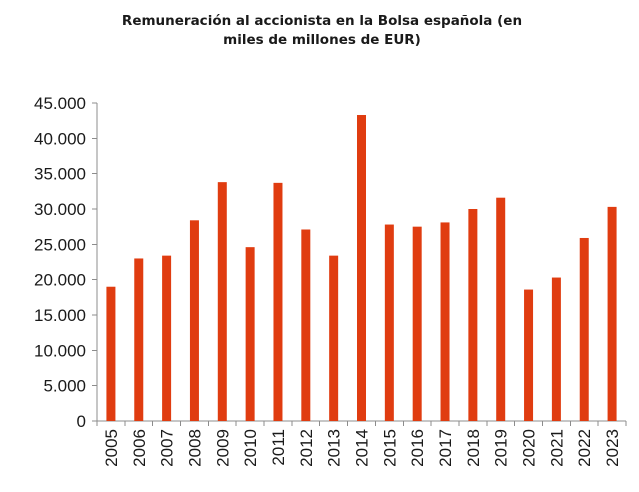 Image resolution: width=639 pixels, height=492 pixels. What do you see at coordinates (194, 448) in the screenshot?
I see `x-tick-label: 2008` at bounding box center [194, 448].